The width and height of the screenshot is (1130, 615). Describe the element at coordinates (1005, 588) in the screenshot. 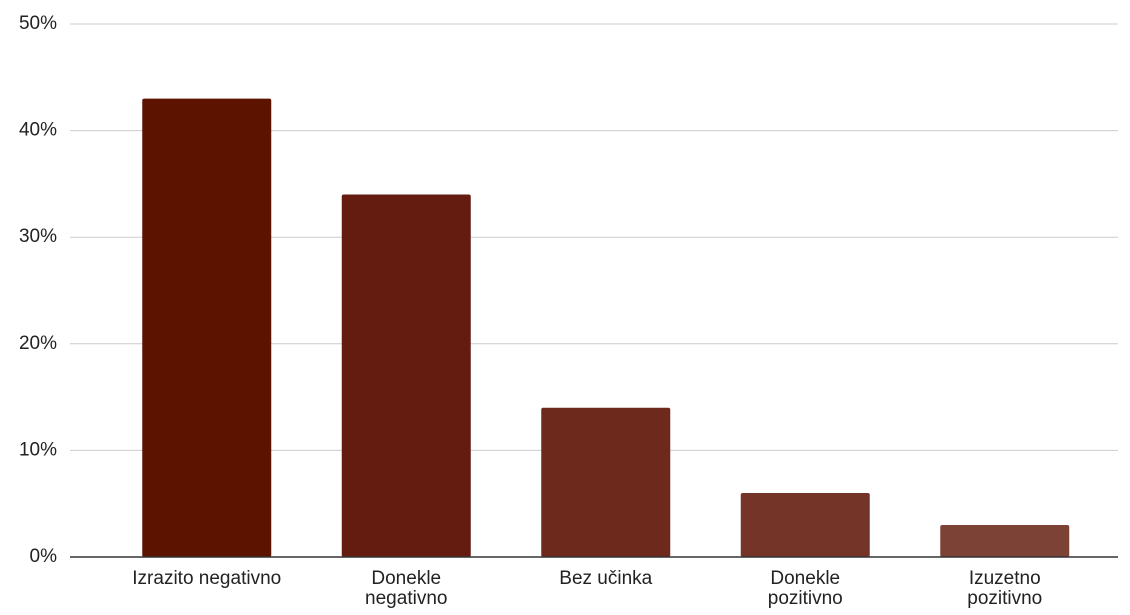

I see `x-tick-label: Izuzetno pozitivno` at that location.